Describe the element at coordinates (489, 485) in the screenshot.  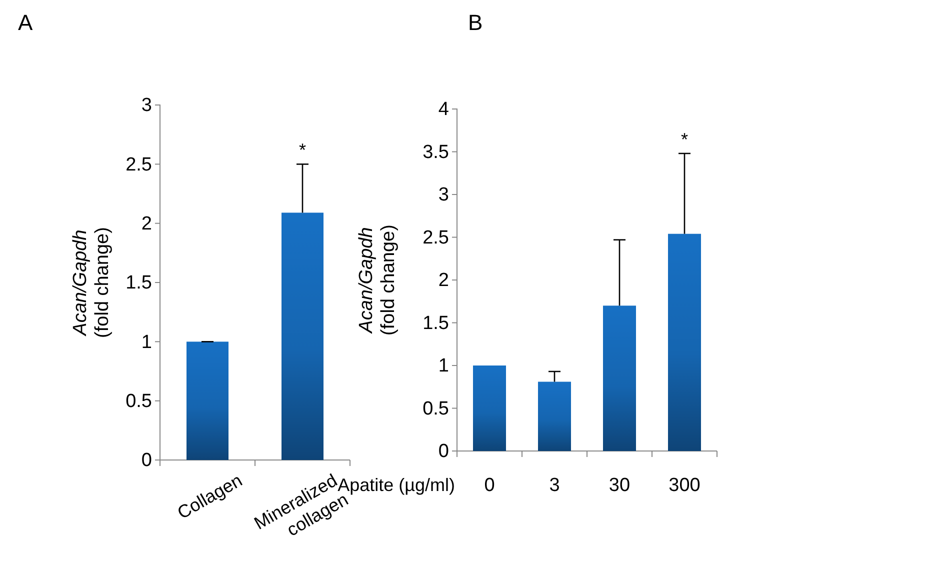
I see `x-tick-label: 0` at that location.